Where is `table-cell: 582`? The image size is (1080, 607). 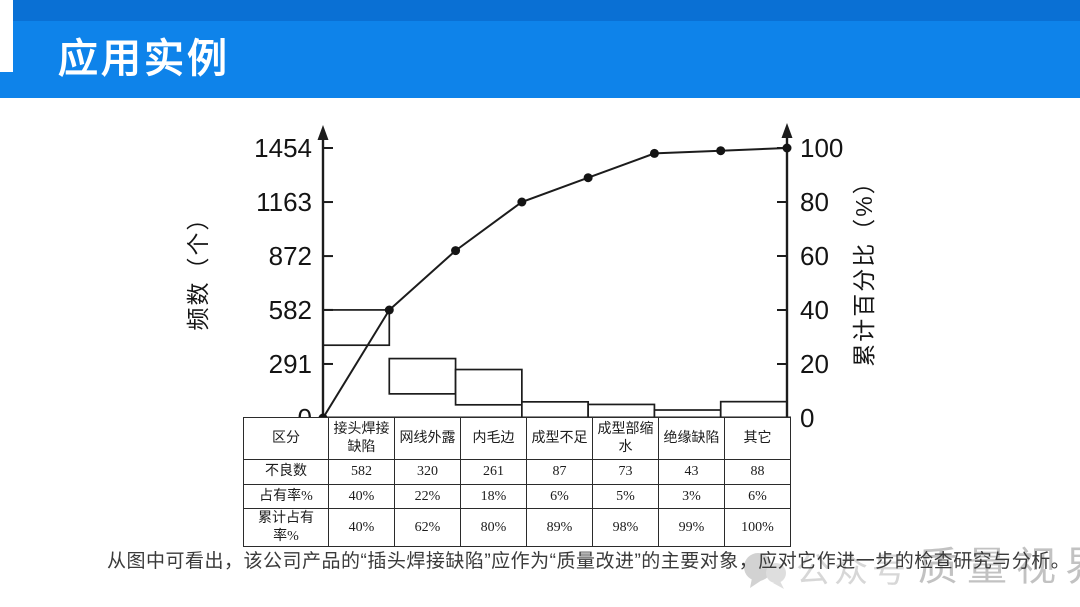 table-cell: 582 is located at coordinates (361, 472).